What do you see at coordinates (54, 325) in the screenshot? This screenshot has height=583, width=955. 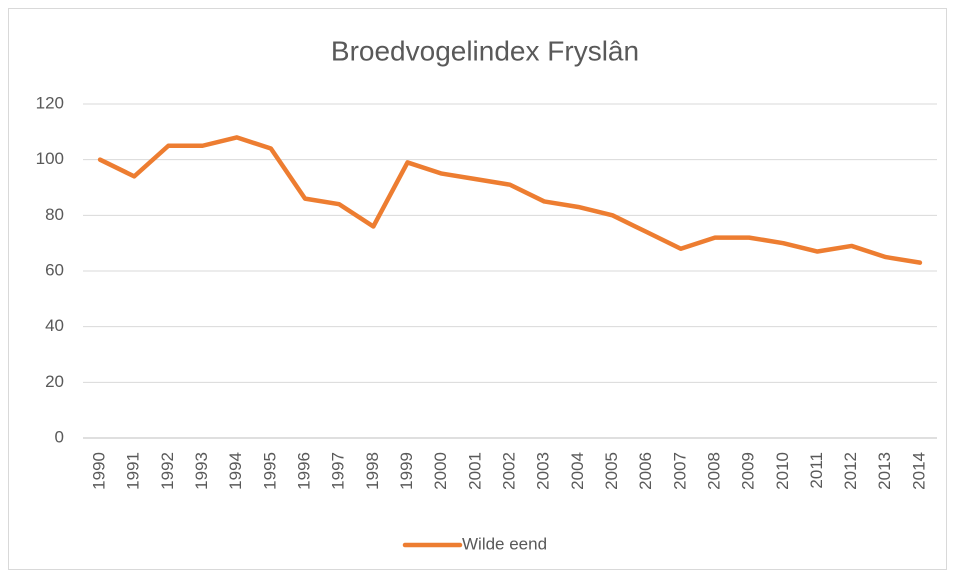 I see `y-tick-label: 40` at bounding box center [54, 325].